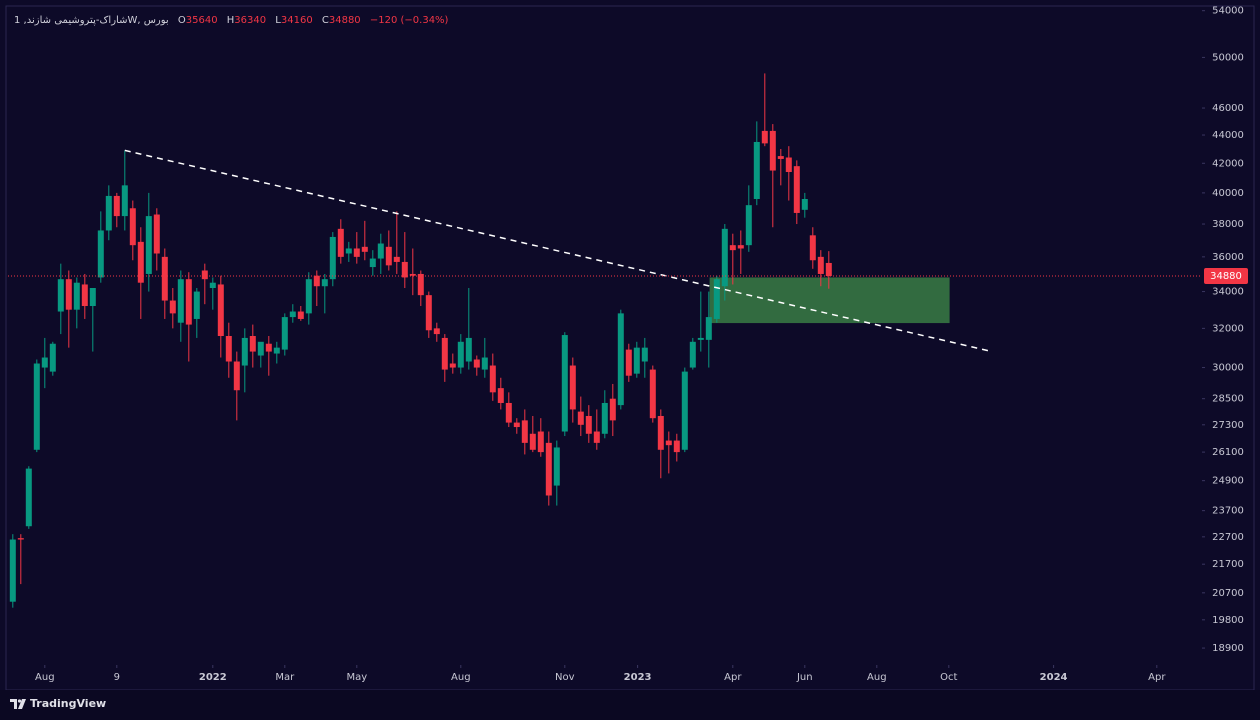 This screenshot has height=720, width=1260. What do you see at coordinates (1228, 593) in the screenshot?
I see `y-tick-label: 20700` at bounding box center [1228, 593].